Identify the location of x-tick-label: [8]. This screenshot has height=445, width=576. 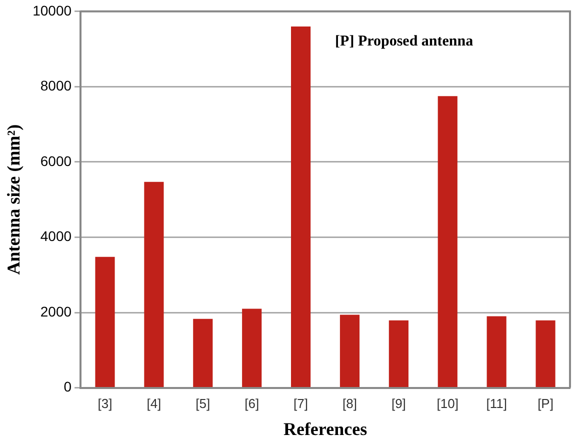
(349, 404).